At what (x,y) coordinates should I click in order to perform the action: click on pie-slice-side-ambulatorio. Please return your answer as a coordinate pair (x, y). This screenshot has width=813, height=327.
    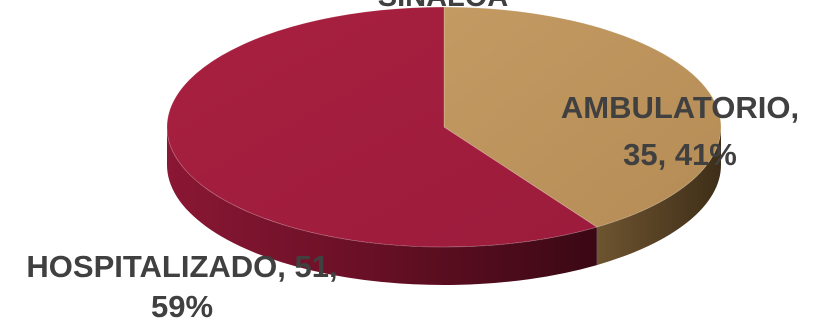
    Looking at the image, I should click on (658, 196).